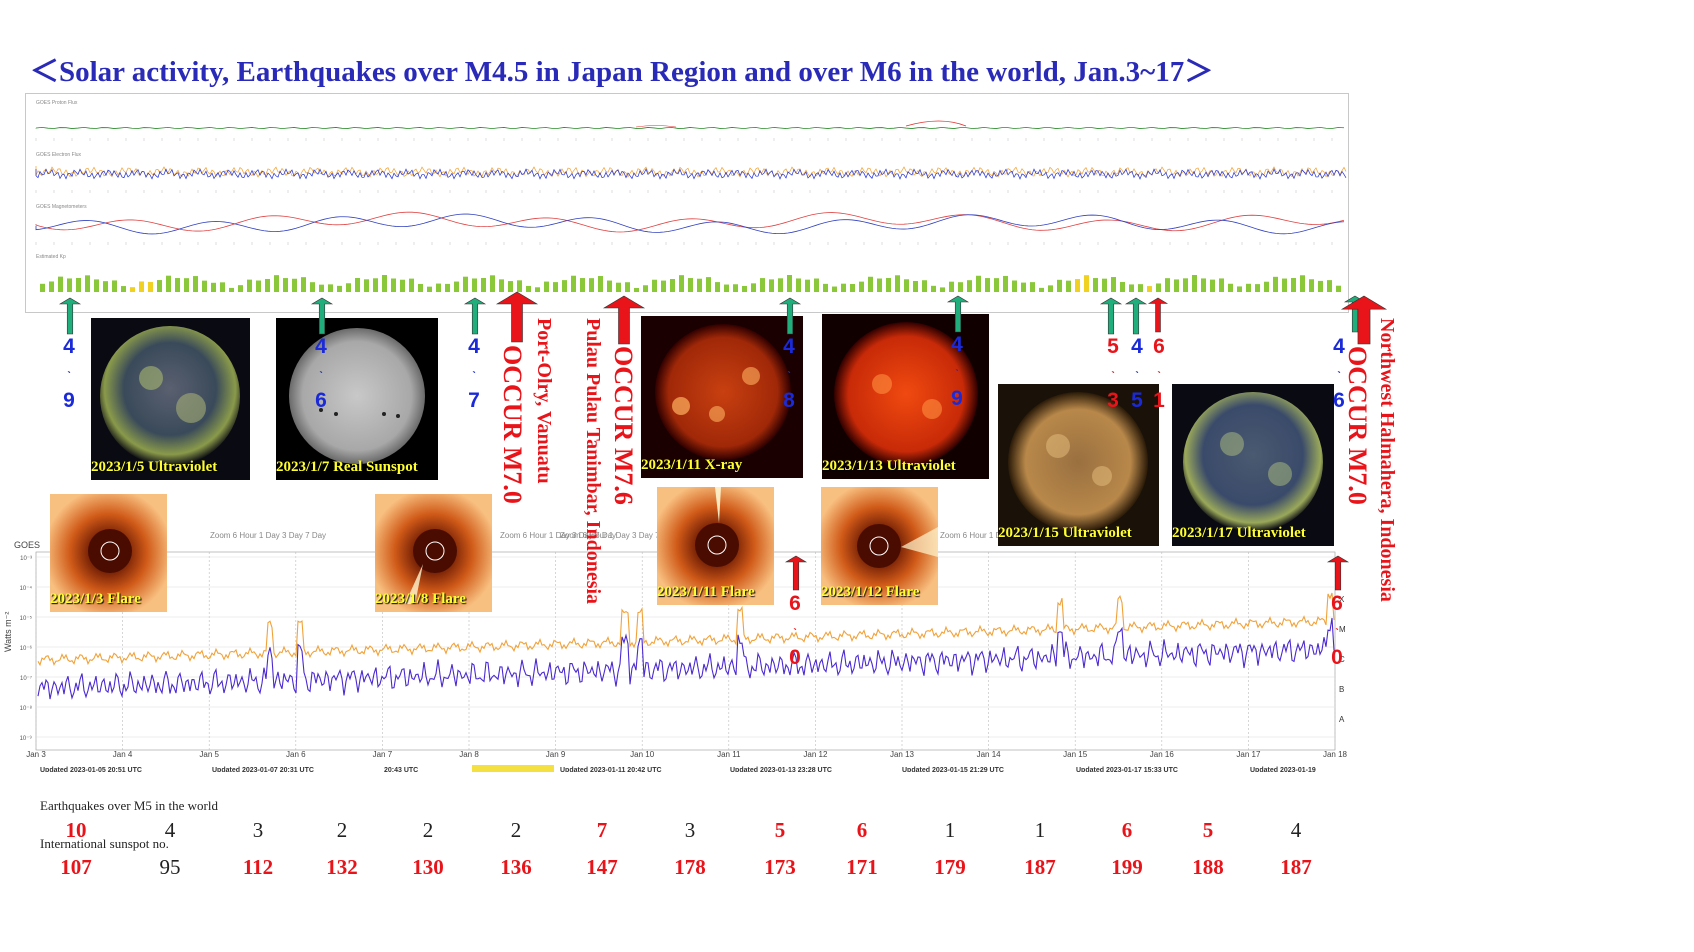  Describe the element at coordinates (953, 769) in the screenshot. I see `updated-timestamp: Updated 2023-01-15 21:29 UTC` at that location.